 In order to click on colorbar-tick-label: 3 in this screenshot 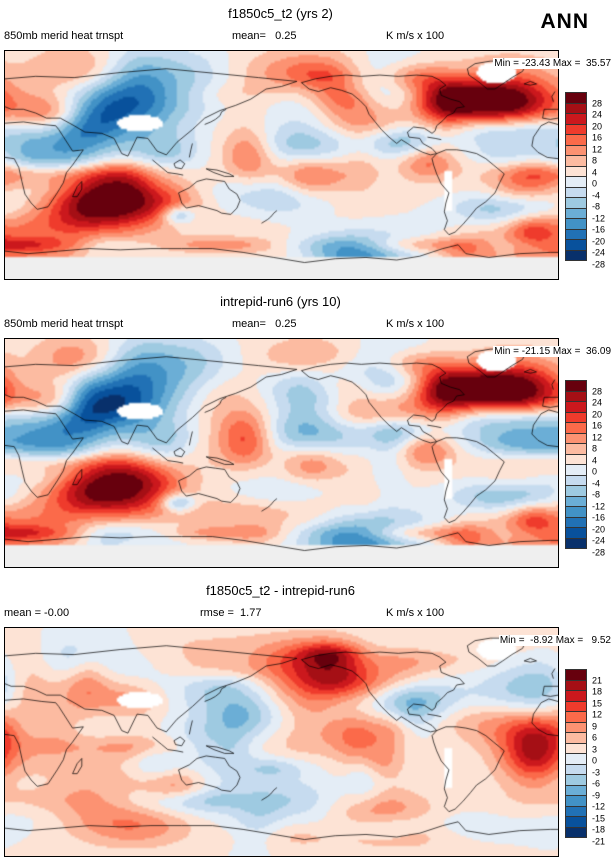, I will do `click(595, 749)`.